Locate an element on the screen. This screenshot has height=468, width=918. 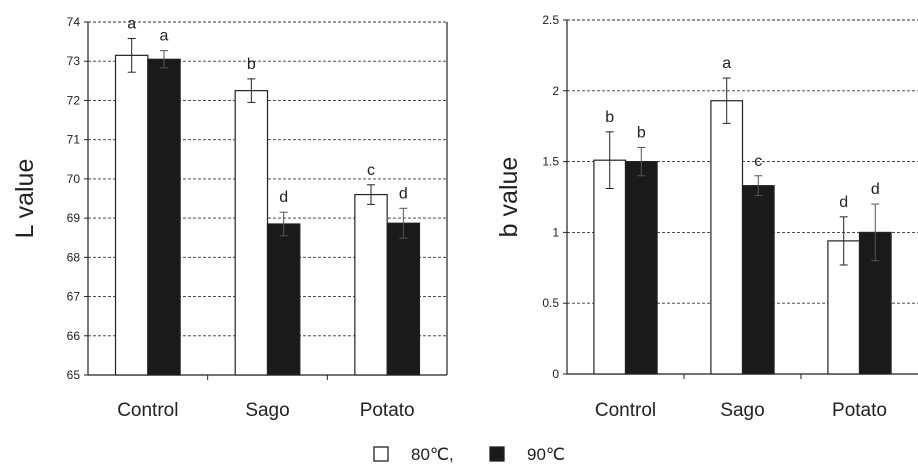
y-tick-label: 70 is located at coordinates (74, 179).